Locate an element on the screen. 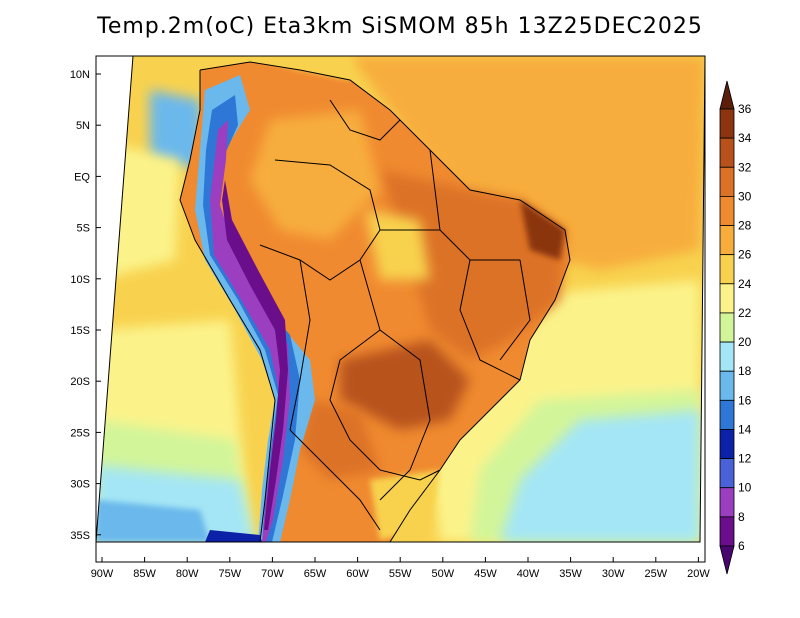  andes-coldest is located at coordinates (250, 331).